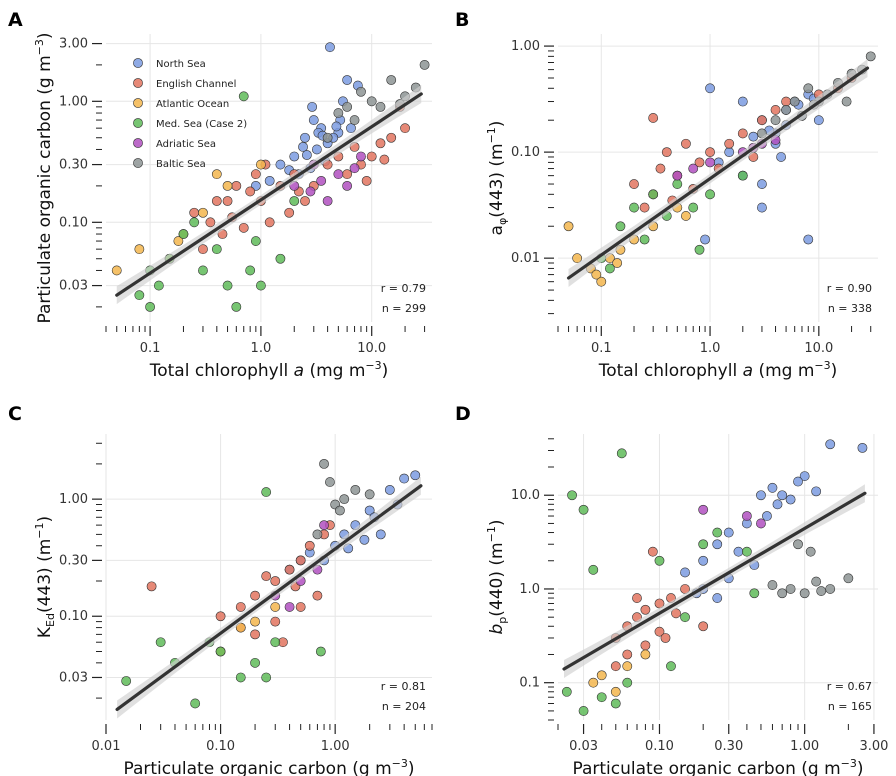  I want to click on x-tick-label: 0.10, so click(220, 746).